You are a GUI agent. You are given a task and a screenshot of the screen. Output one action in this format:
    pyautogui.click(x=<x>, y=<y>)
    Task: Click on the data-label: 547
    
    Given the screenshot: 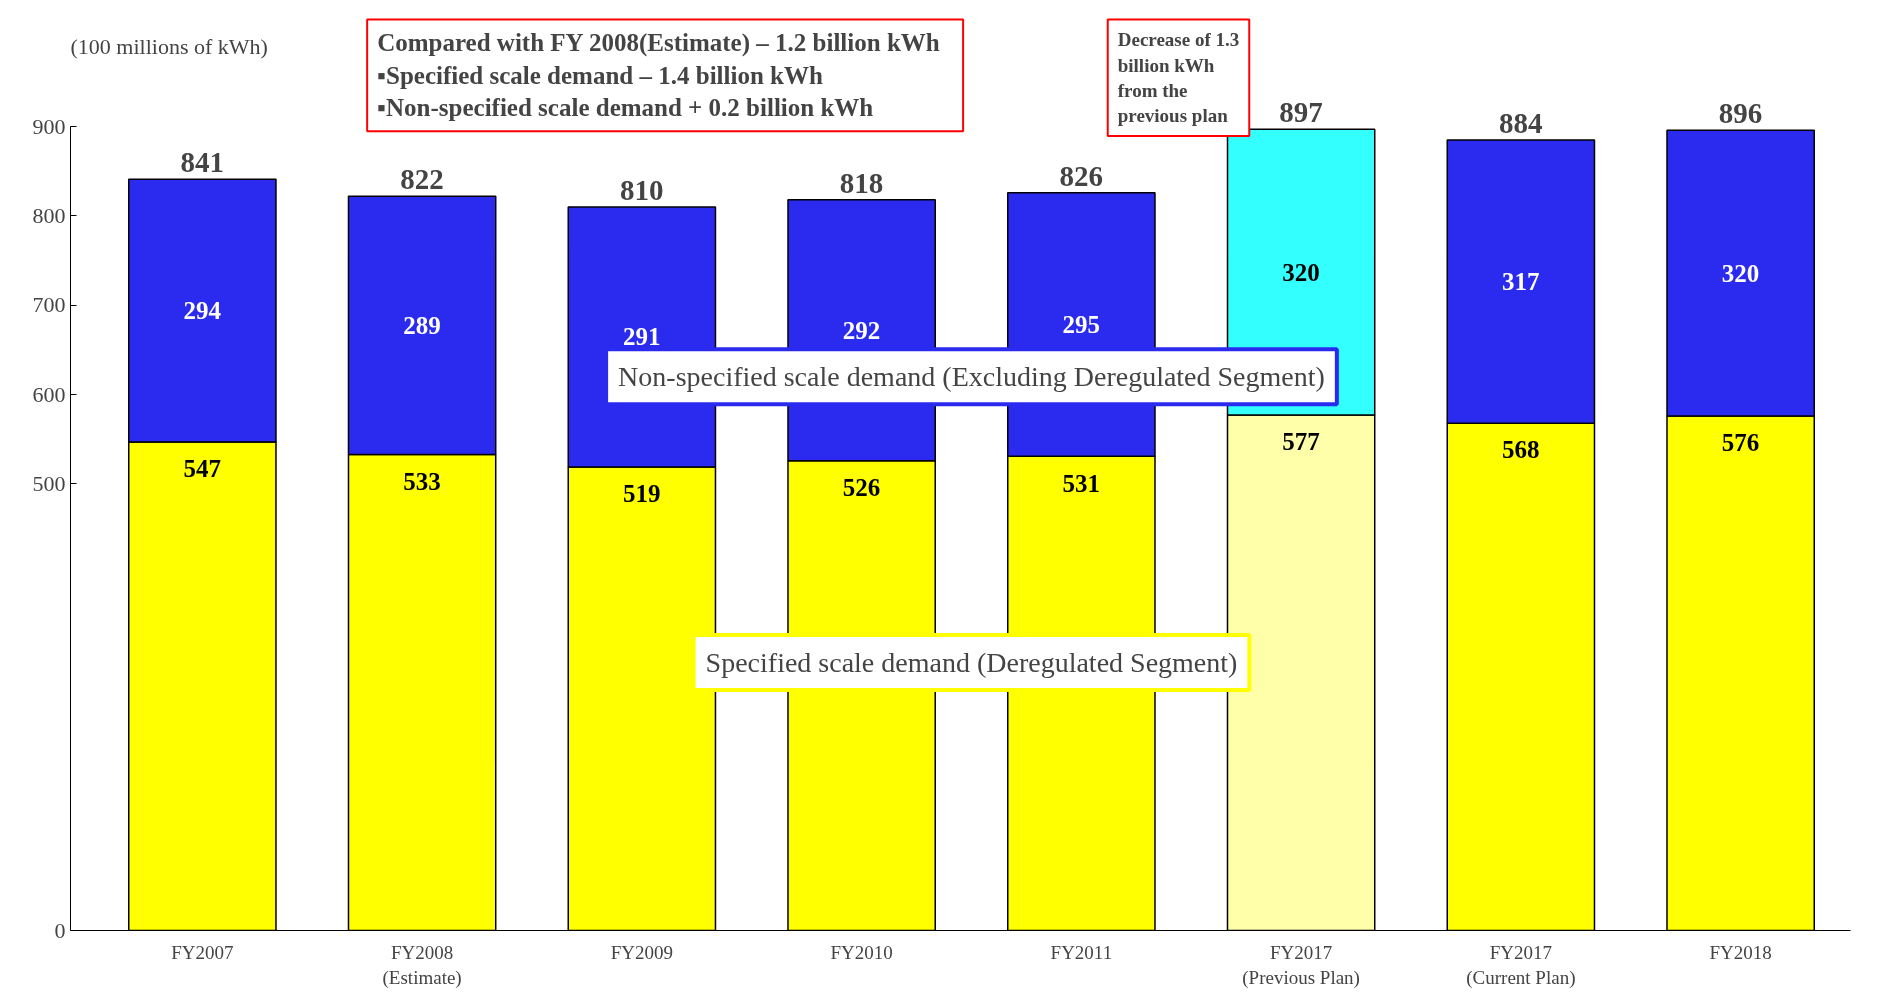 What is the action you would take?
    pyautogui.click(x=202, y=469)
    